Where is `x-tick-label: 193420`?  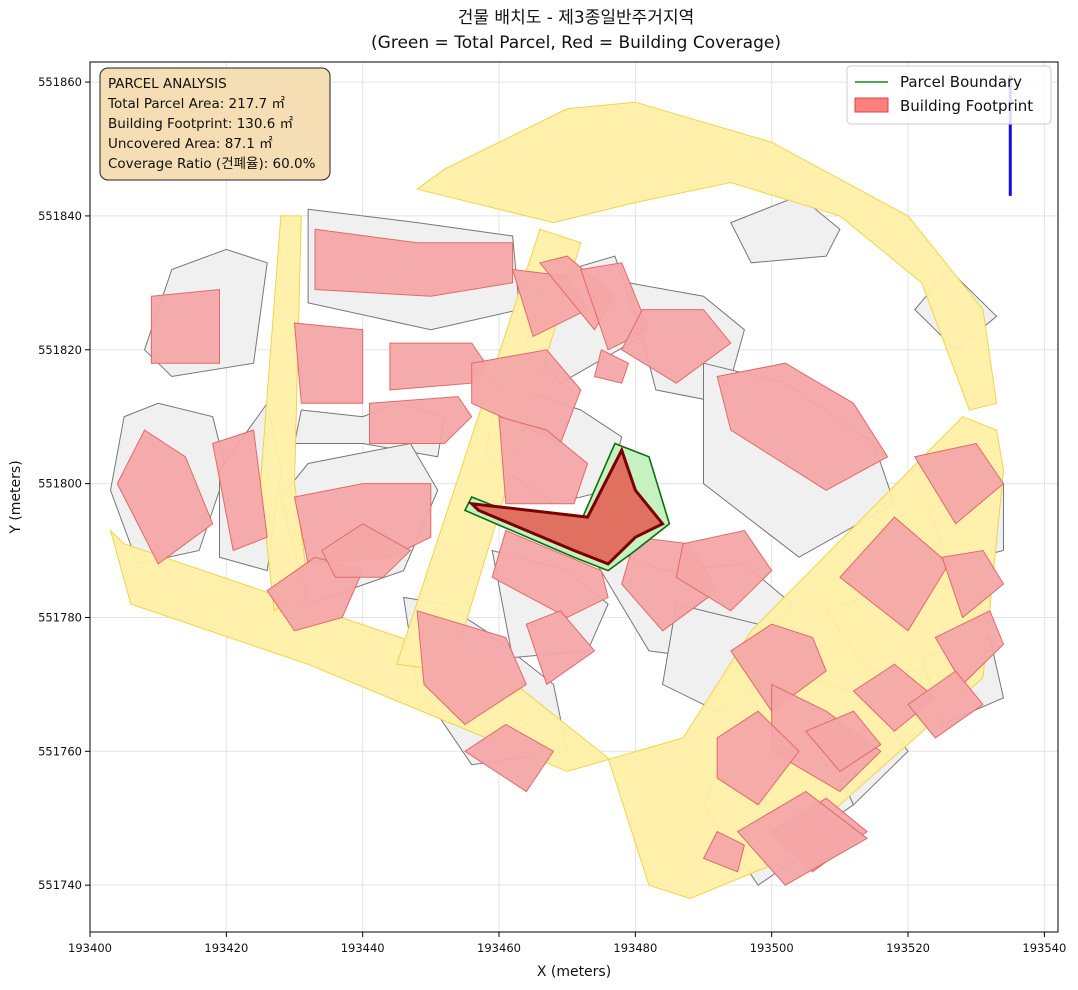
x-tick-label: 193420 is located at coordinates (226, 948).